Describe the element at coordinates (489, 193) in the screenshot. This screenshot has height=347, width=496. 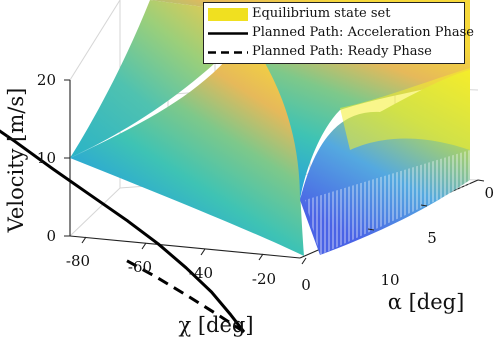
I see `y-tick-0: 0` at that location.